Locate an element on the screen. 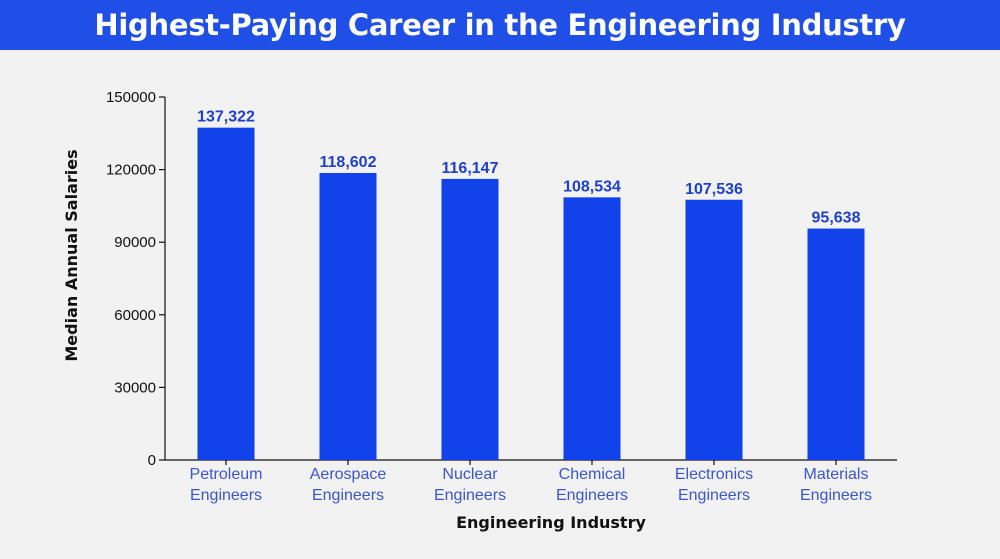 The width and height of the screenshot is (1000, 559). bar-value-label: 137,322 is located at coordinates (226, 117).